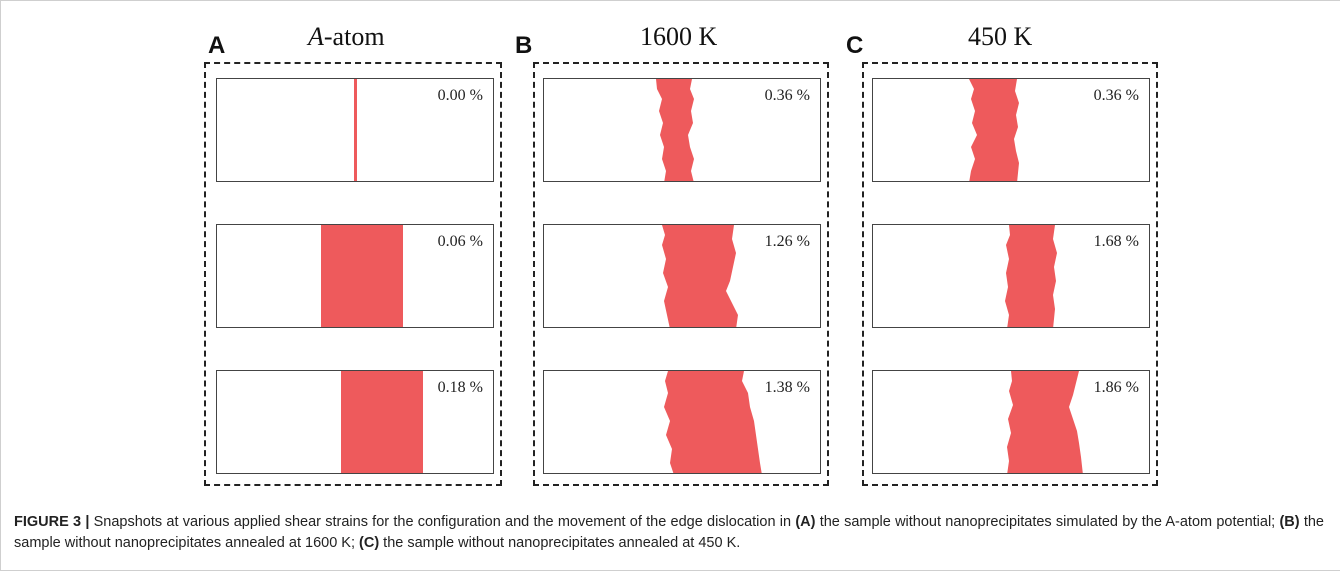  I want to click on panel-b-letter: B, so click(524, 45).